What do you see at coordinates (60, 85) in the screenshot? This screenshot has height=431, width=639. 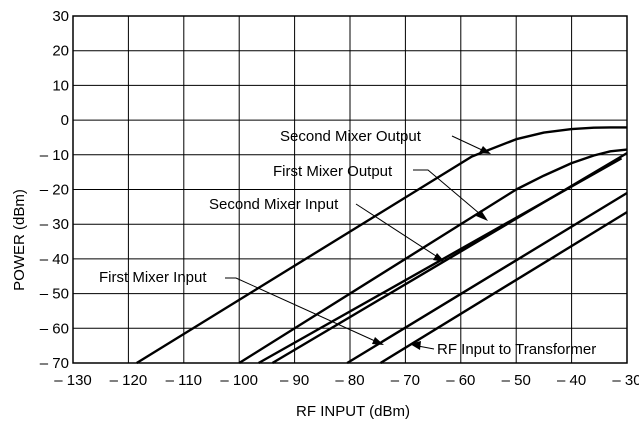 I see `y-tick-label: 10` at bounding box center [60, 85].